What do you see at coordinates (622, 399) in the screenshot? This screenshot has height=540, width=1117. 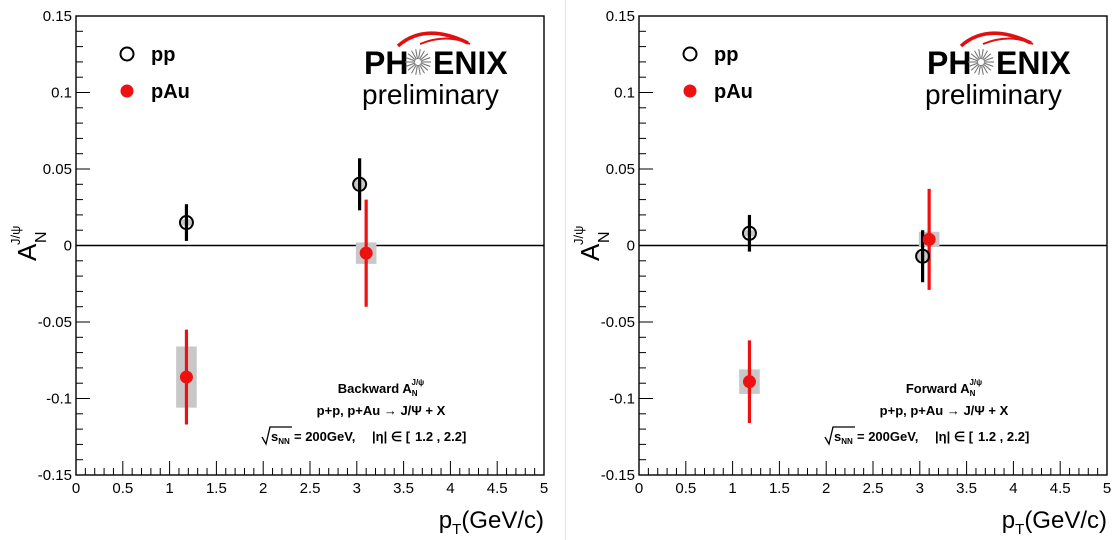 I see `y-tick-label: -0.1` at bounding box center [622, 399].